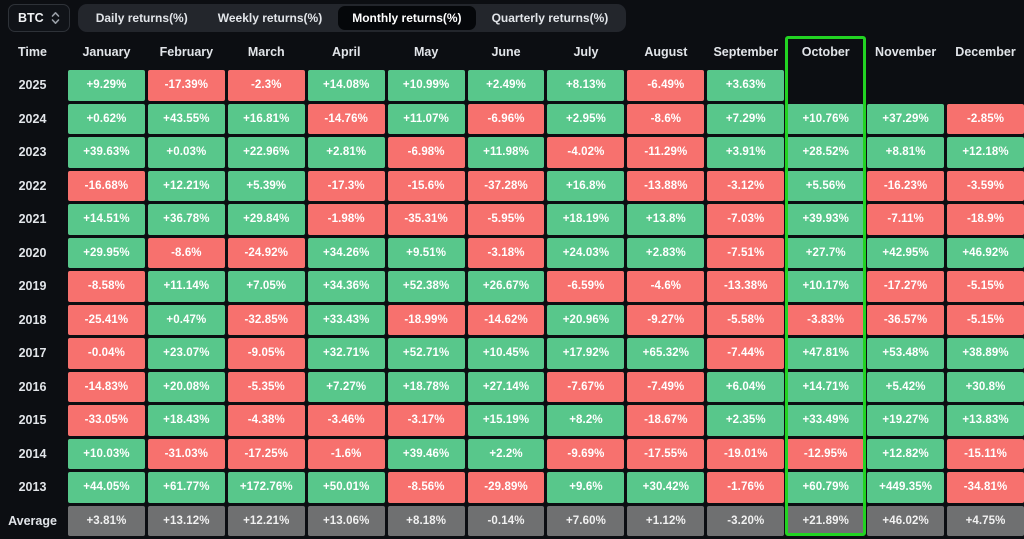 The height and width of the screenshot is (539, 1024). I want to click on return-cell-2014-may: +39.46%, so click(426, 453).